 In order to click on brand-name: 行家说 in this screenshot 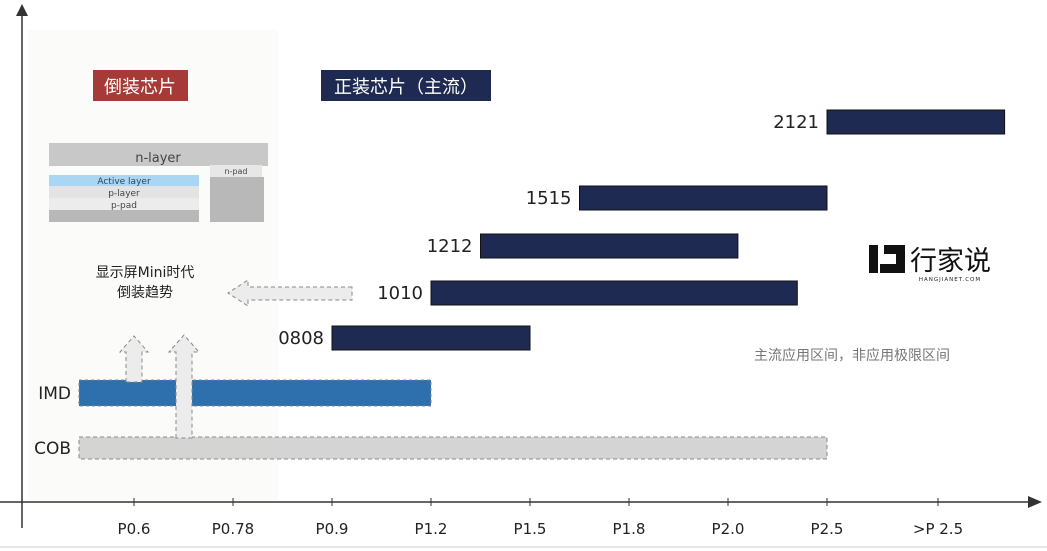, I will do `click(950, 261)`.